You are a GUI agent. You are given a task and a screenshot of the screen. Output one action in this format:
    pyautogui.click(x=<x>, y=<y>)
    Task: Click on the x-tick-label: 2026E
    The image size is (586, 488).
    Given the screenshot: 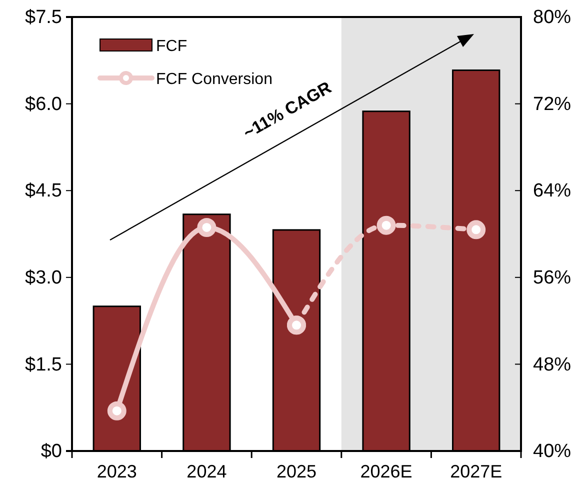 What is the action you would take?
    pyautogui.click(x=386, y=471)
    